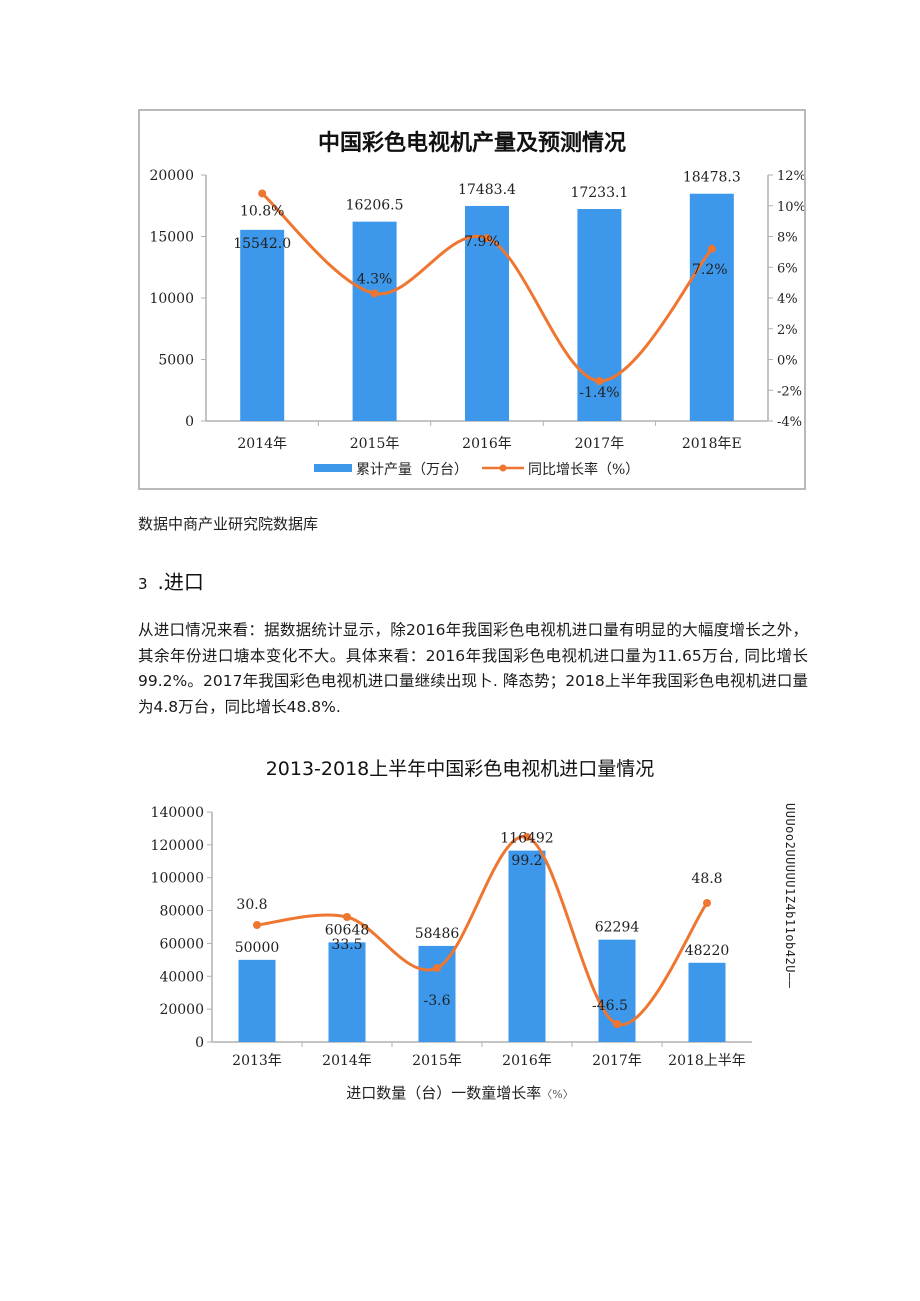 Image resolution: width=920 pixels, height=1301 pixels. I want to click on svg-text: 17483.4, so click(487, 190).